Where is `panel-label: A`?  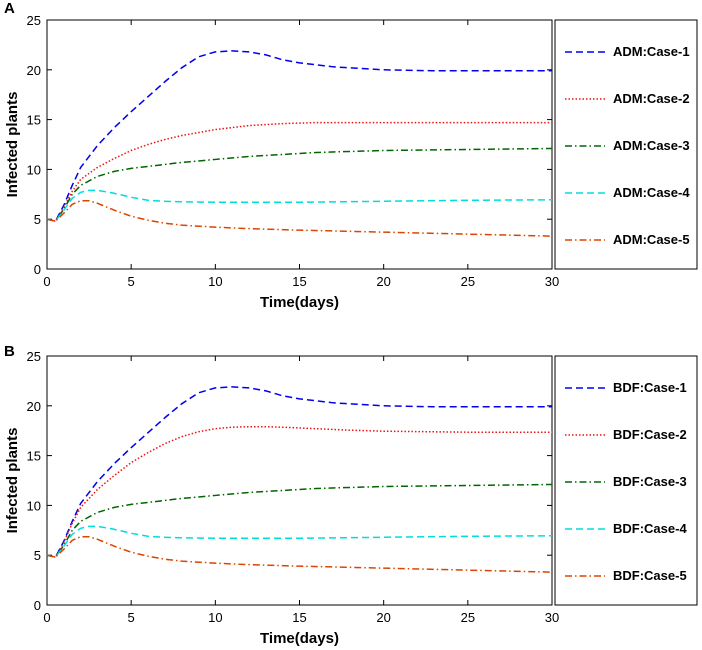 panel-label: A is located at coordinates (9, 8).